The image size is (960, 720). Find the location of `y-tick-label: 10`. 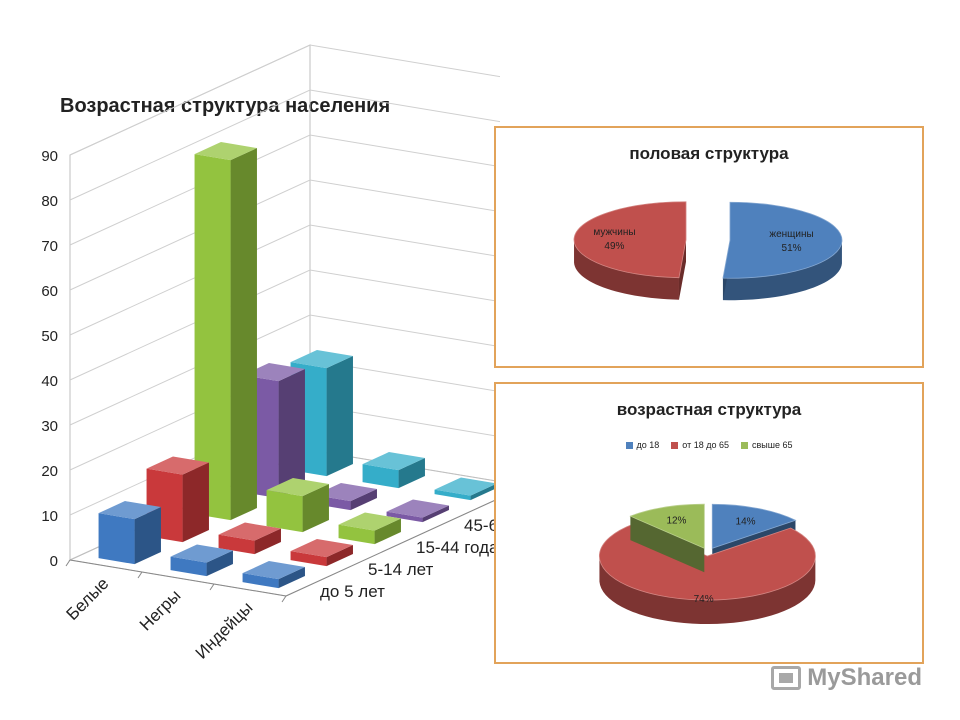

y-tick-label: 10 is located at coordinates (49, 516).